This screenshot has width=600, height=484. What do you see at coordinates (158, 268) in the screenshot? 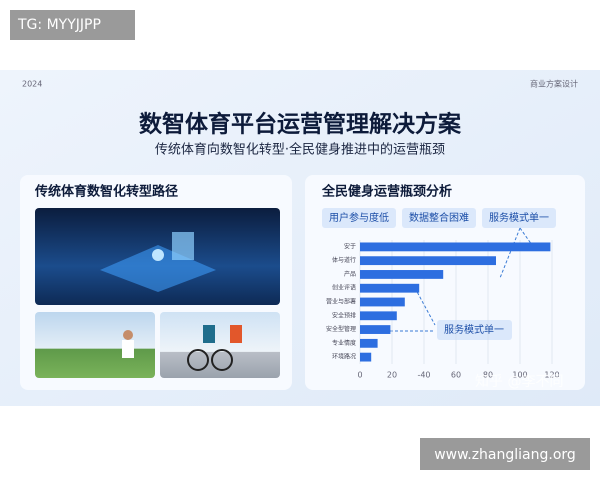
I see `platform` at bounding box center [158, 268].